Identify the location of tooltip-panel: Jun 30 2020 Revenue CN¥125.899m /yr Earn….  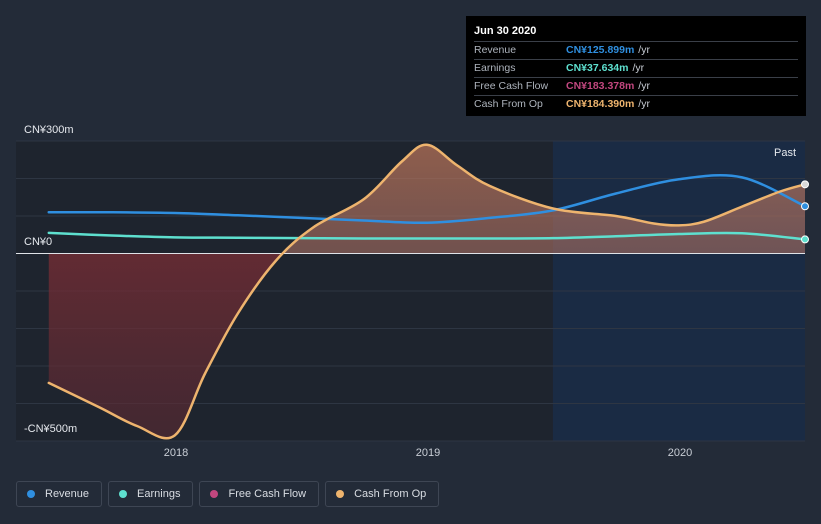
(636, 66).